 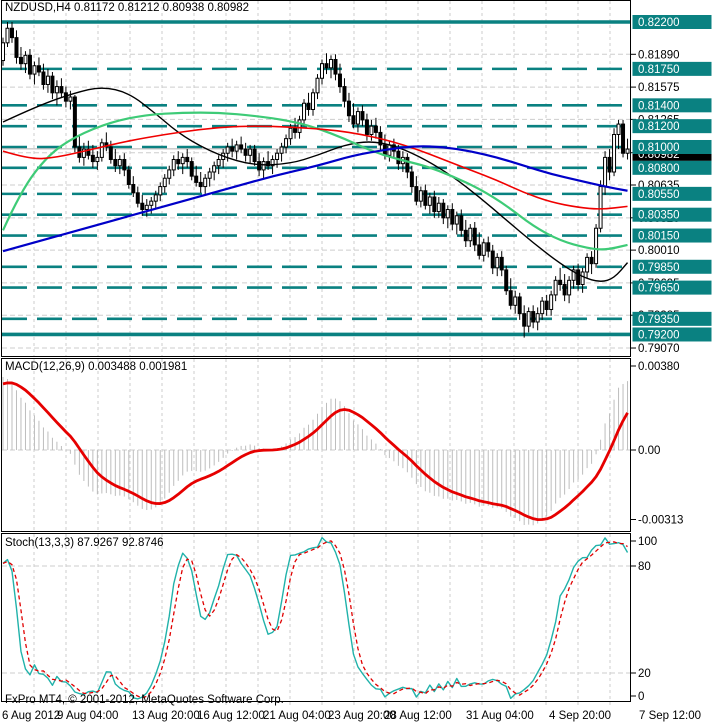 I want to click on level-price-label: 0.81400, so click(x=659, y=106).